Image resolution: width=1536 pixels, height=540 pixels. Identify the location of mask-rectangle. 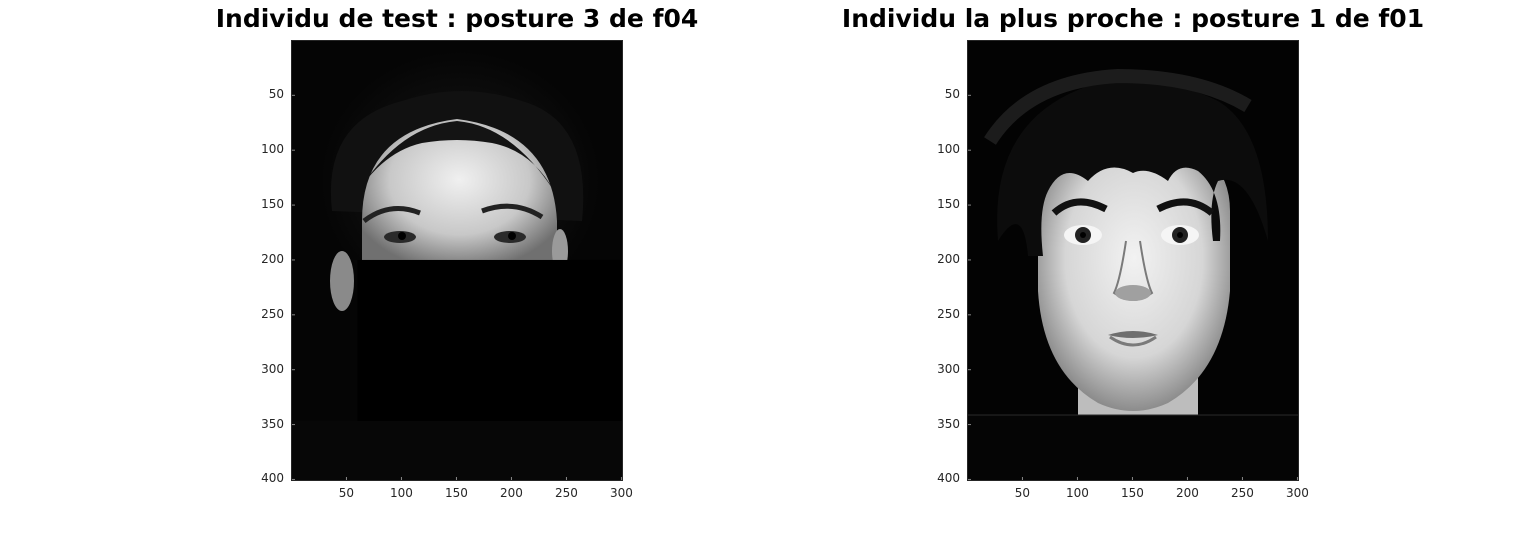
(489, 342).